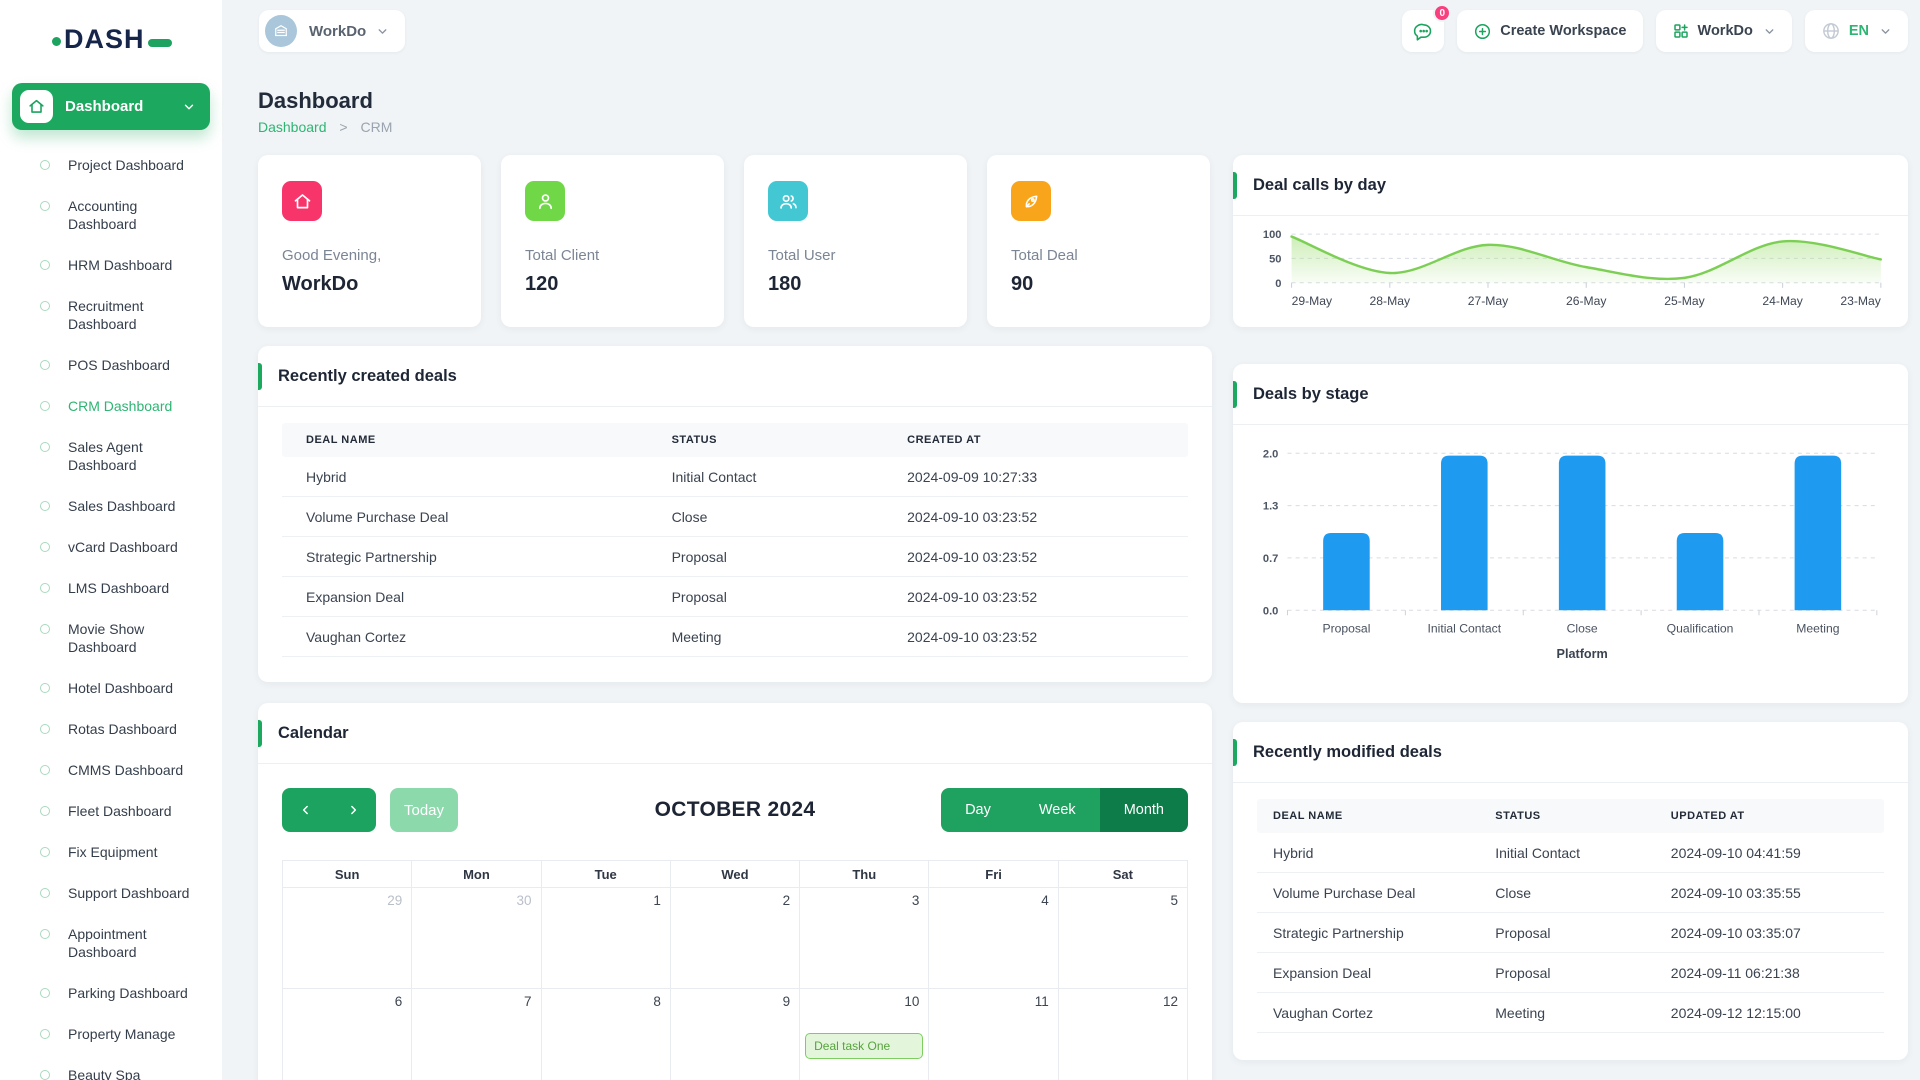 The height and width of the screenshot is (1080, 1920). What do you see at coordinates (111, 326) in the screenshot?
I see `sidebar-item: Recruitment Dashboard` at bounding box center [111, 326].